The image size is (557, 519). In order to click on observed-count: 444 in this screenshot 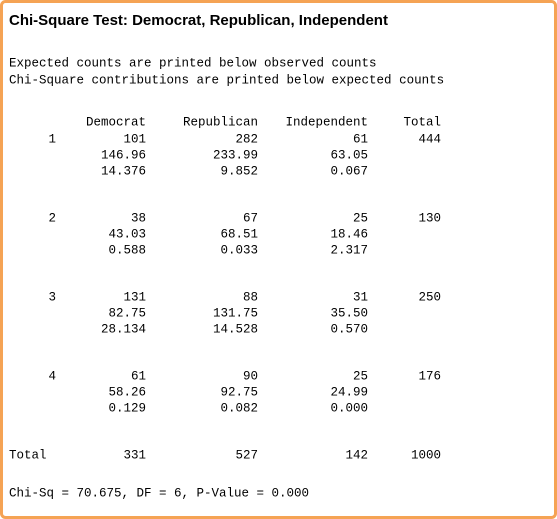, I will do `click(429, 139)`.